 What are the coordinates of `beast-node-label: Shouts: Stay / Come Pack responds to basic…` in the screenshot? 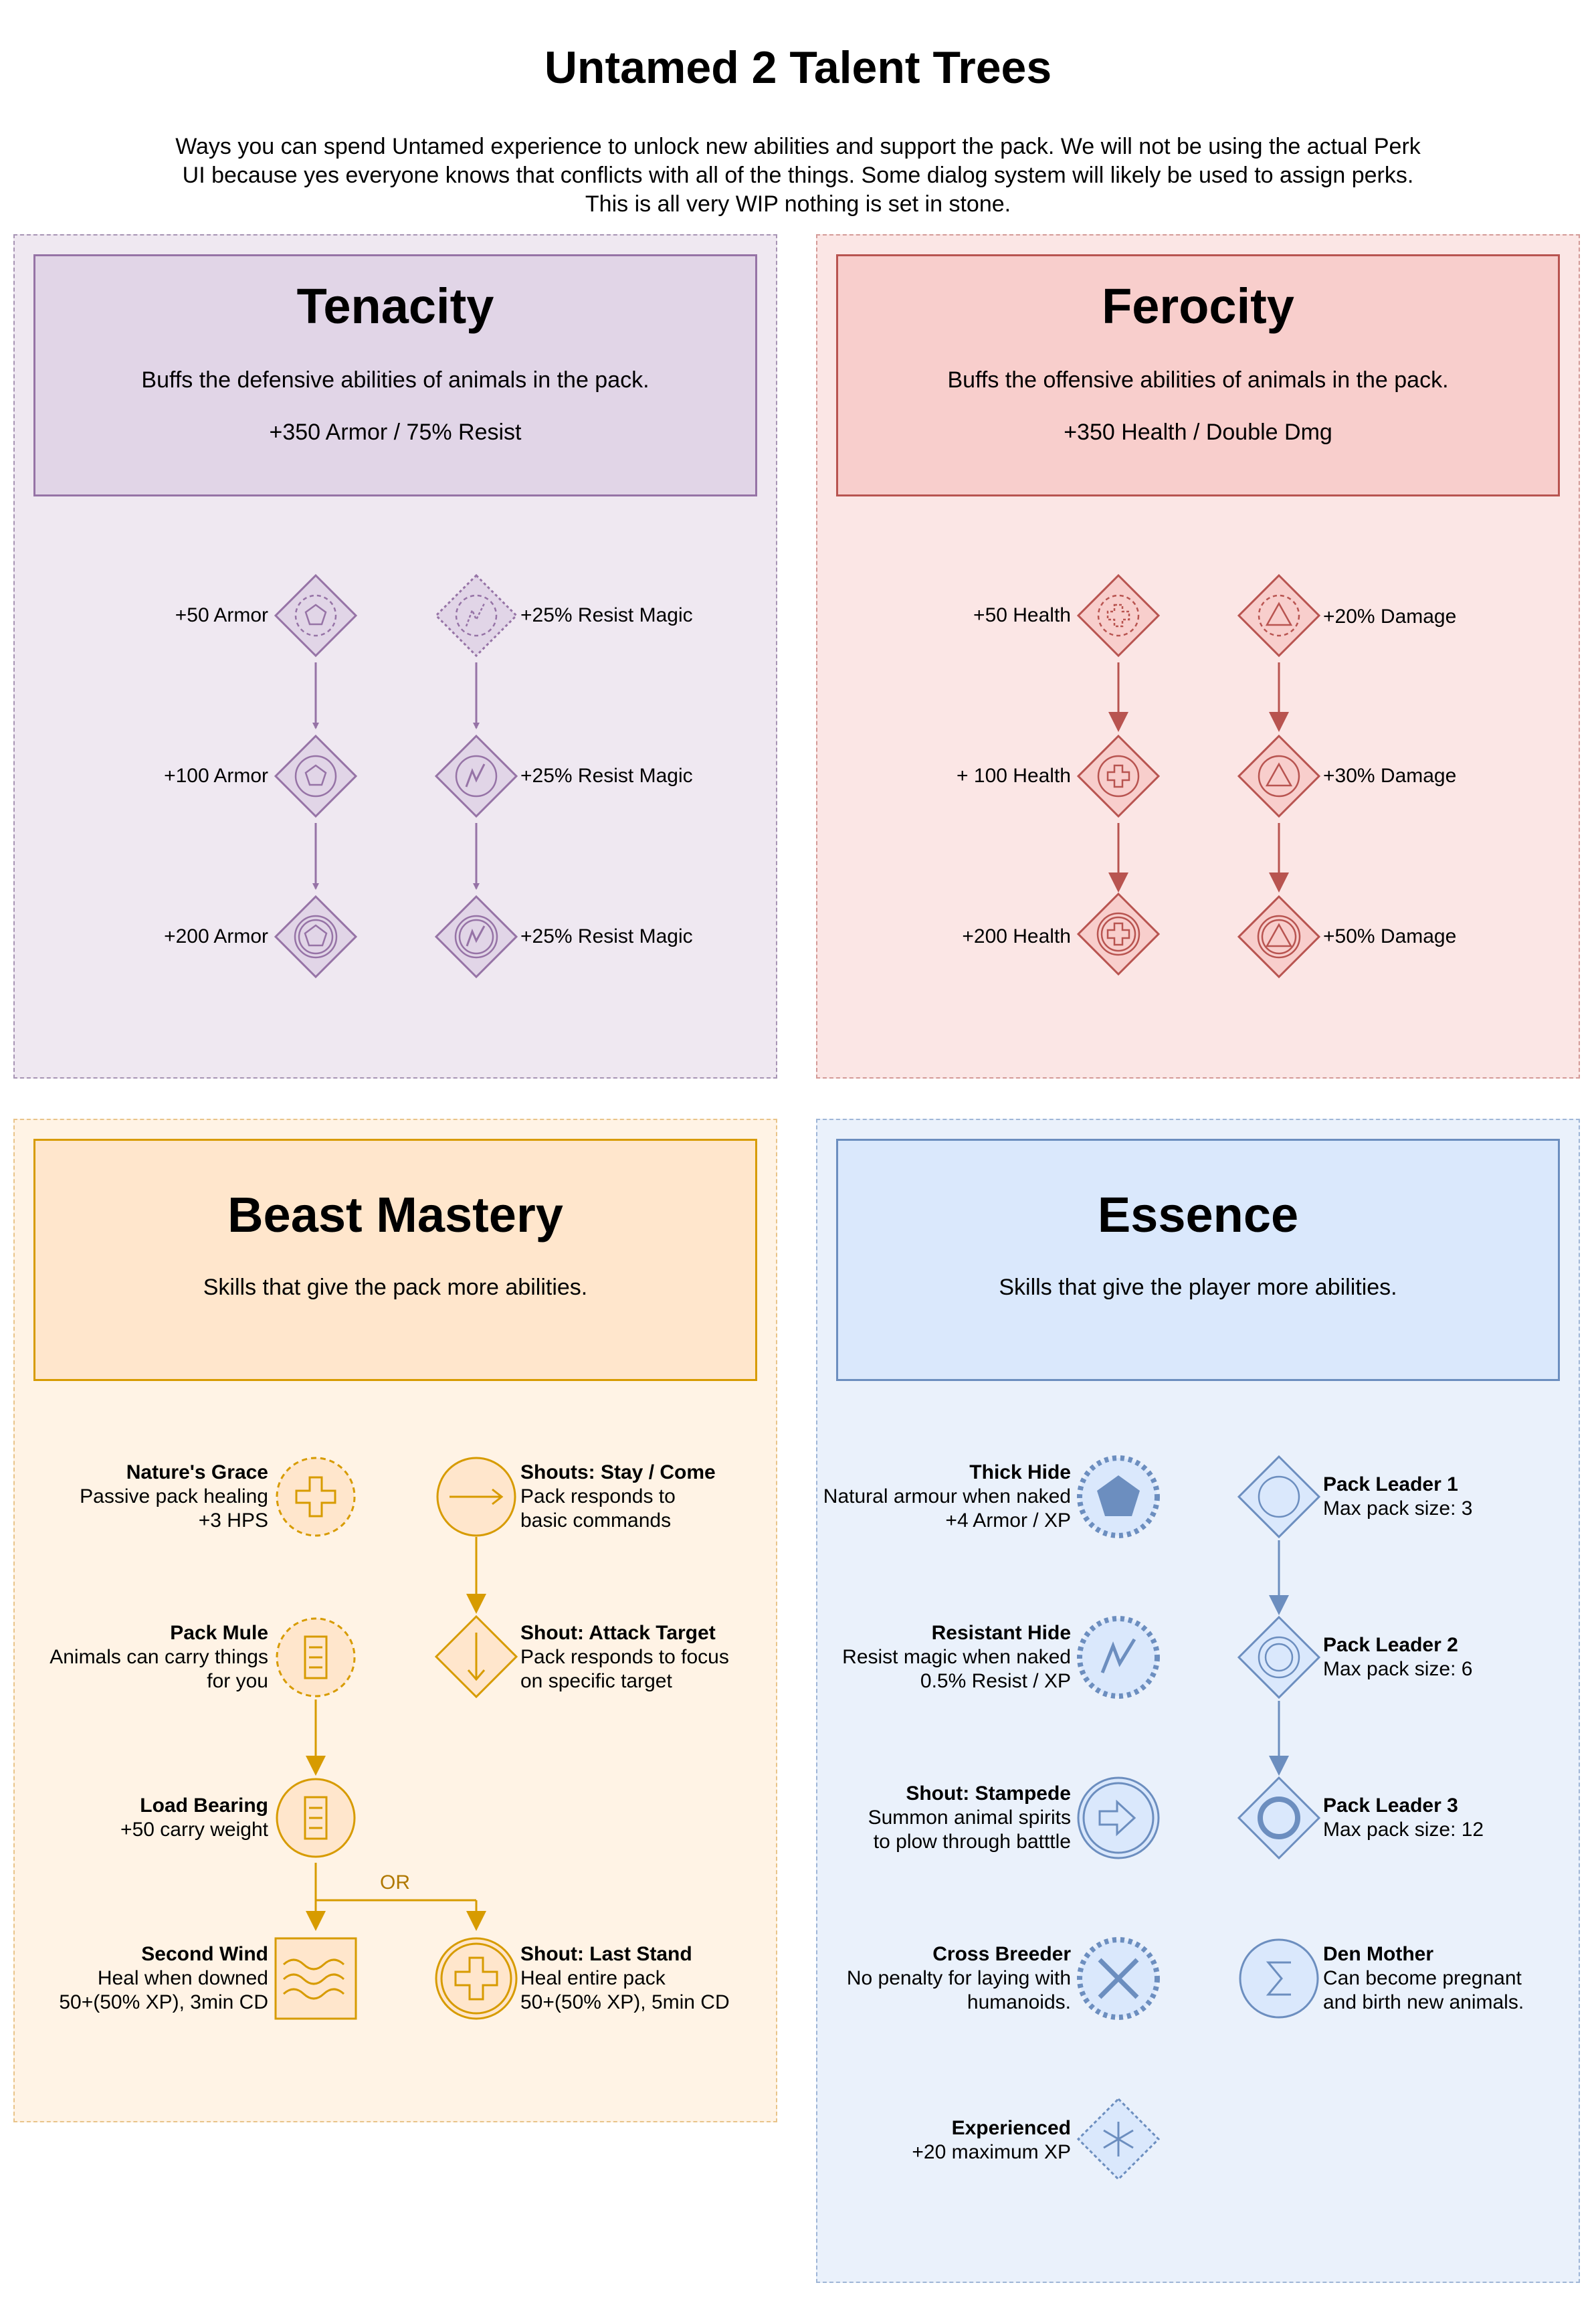 It's located at (618, 1497).